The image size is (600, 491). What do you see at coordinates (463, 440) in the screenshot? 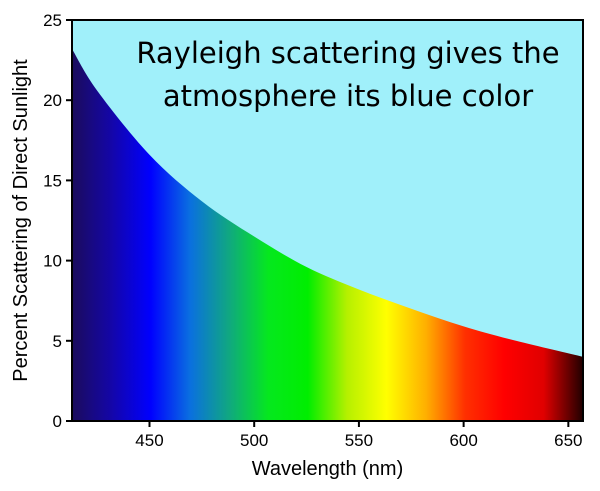
I see `x-tick-label: 600` at bounding box center [463, 440].